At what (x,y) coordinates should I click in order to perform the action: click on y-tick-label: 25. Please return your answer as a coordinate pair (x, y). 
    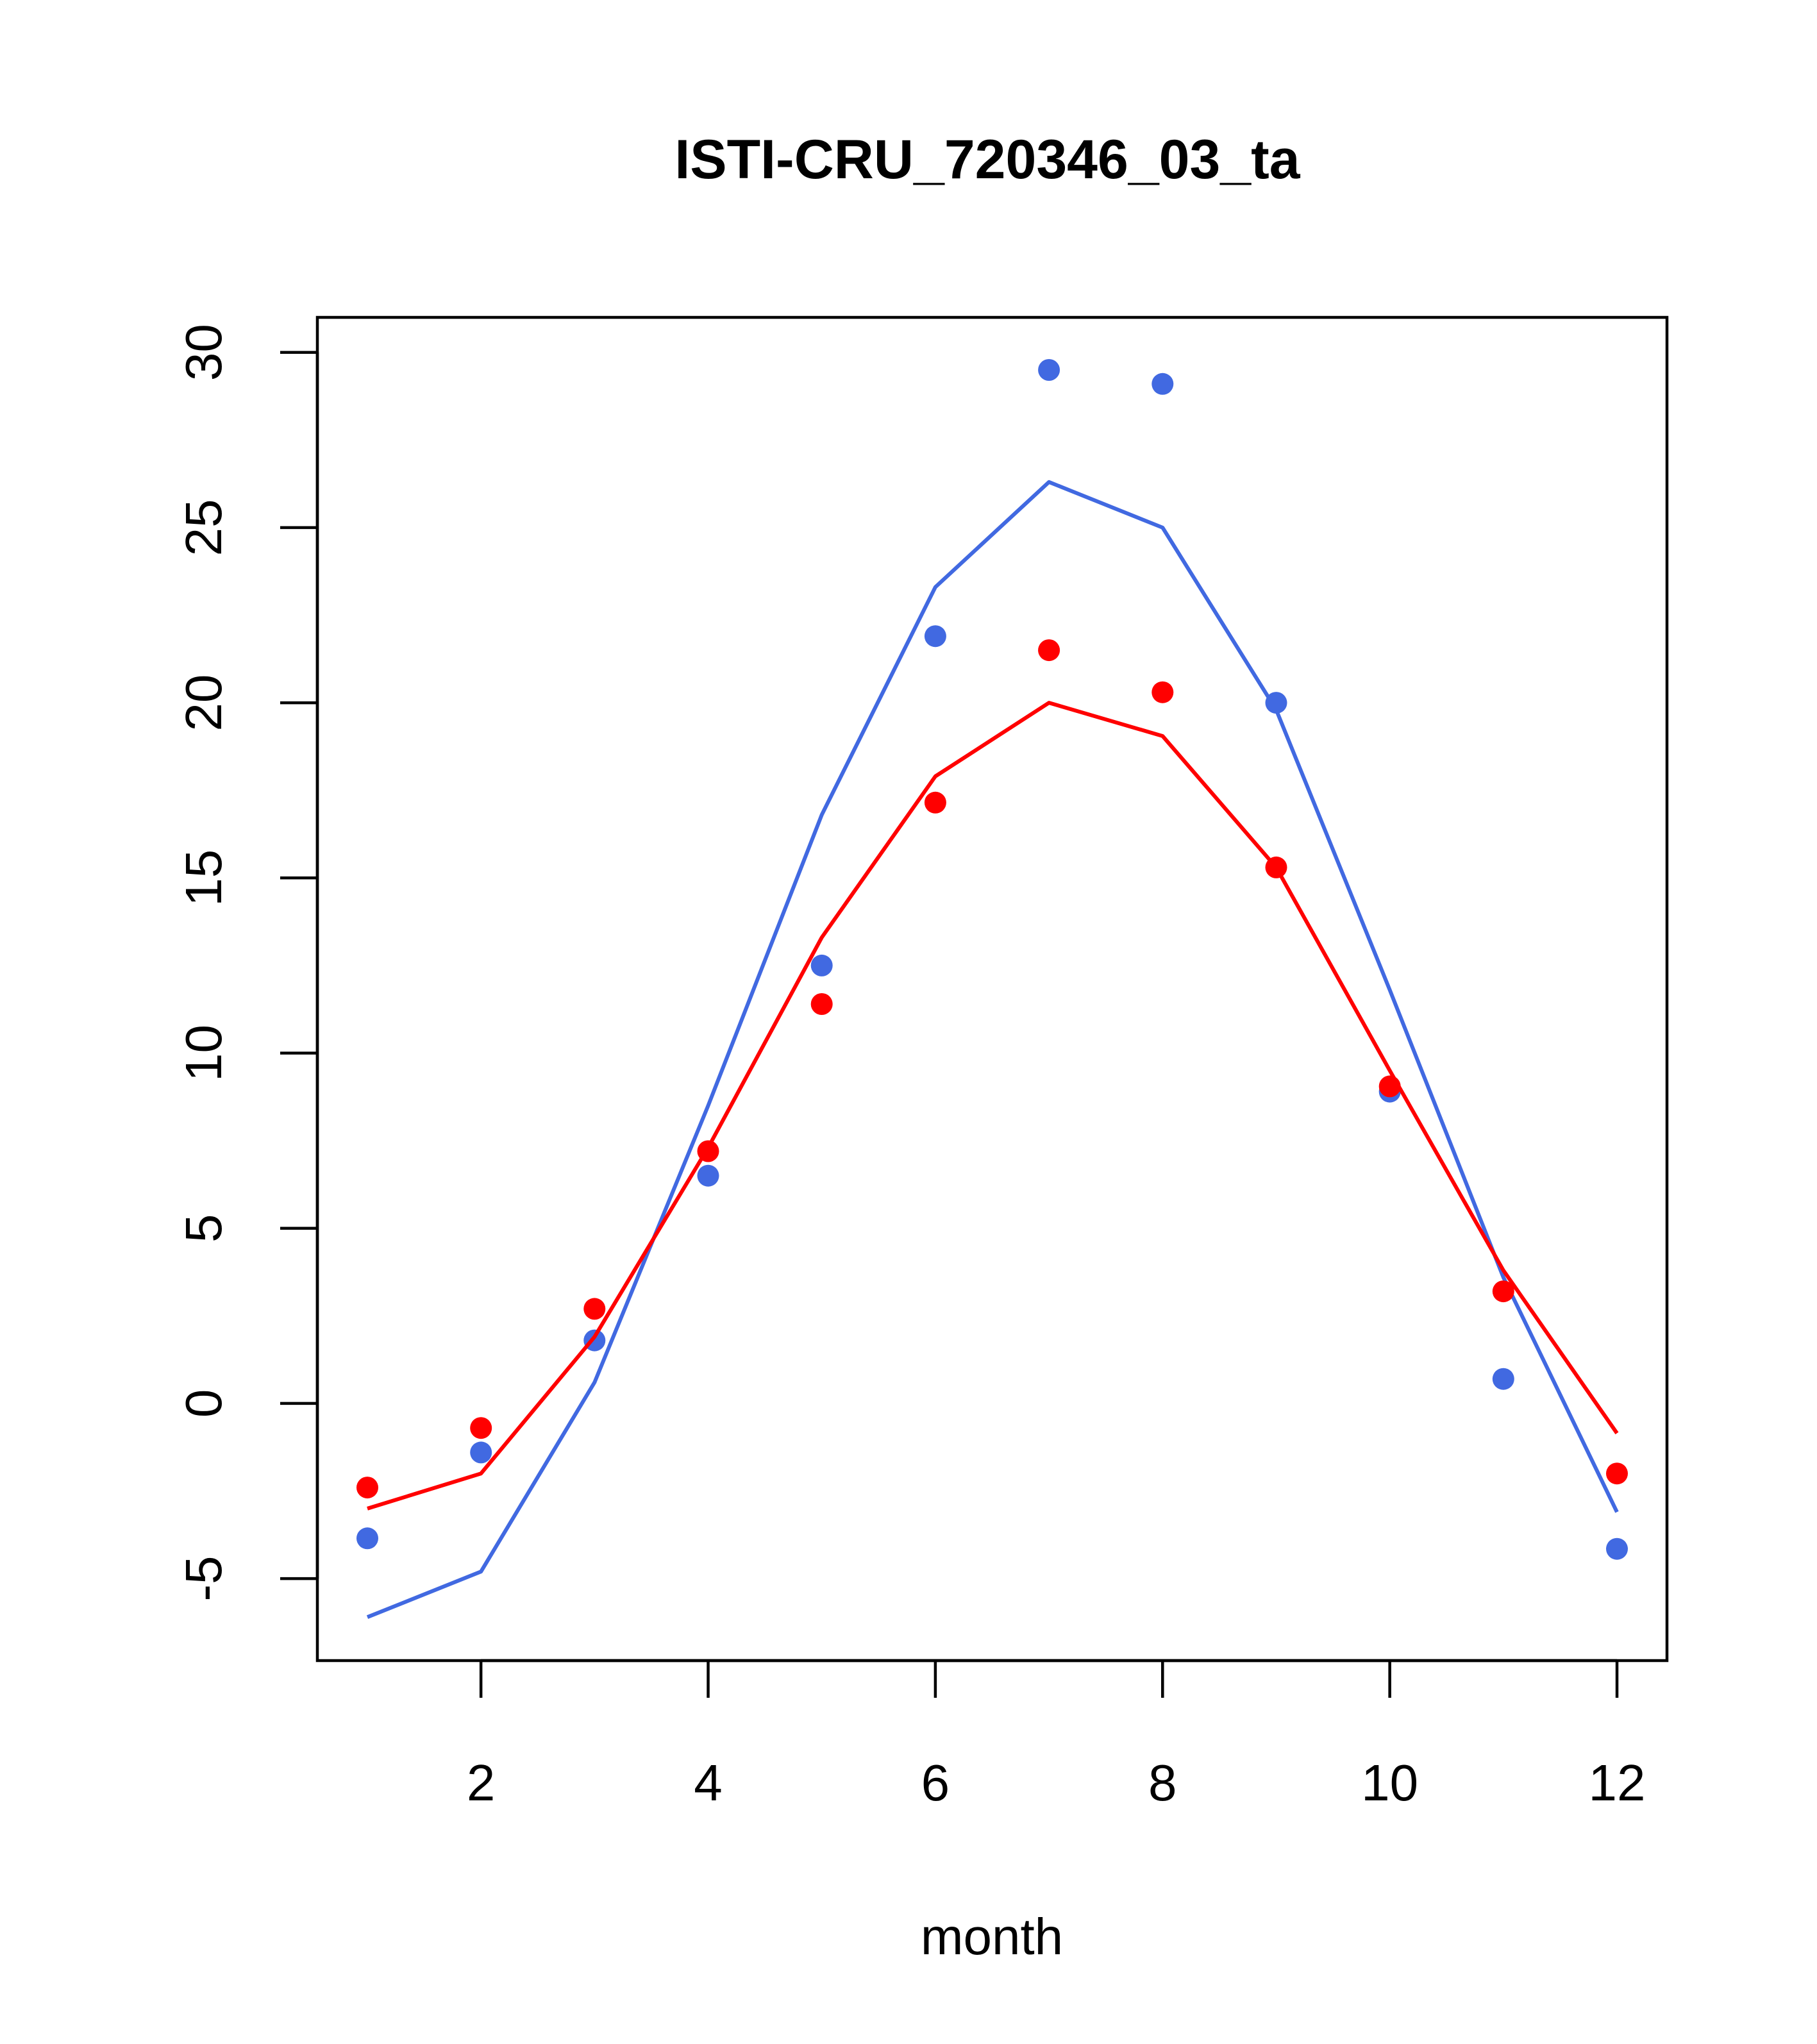
    Looking at the image, I should click on (204, 527).